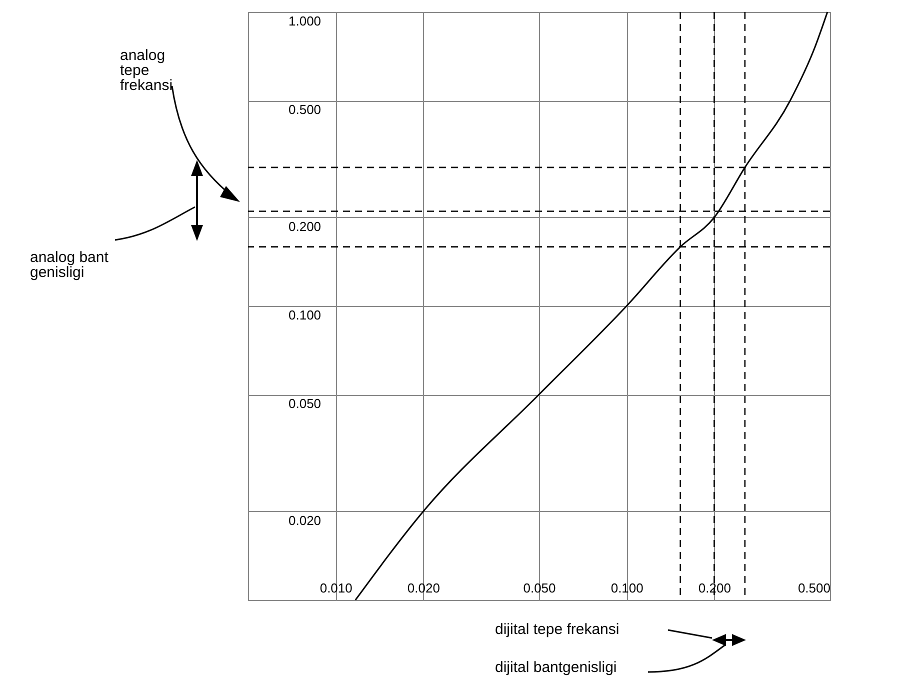  What do you see at coordinates (814, 588) in the screenshot?
I see `x-tick-label: 0.500` at bounding box center [814, 588].